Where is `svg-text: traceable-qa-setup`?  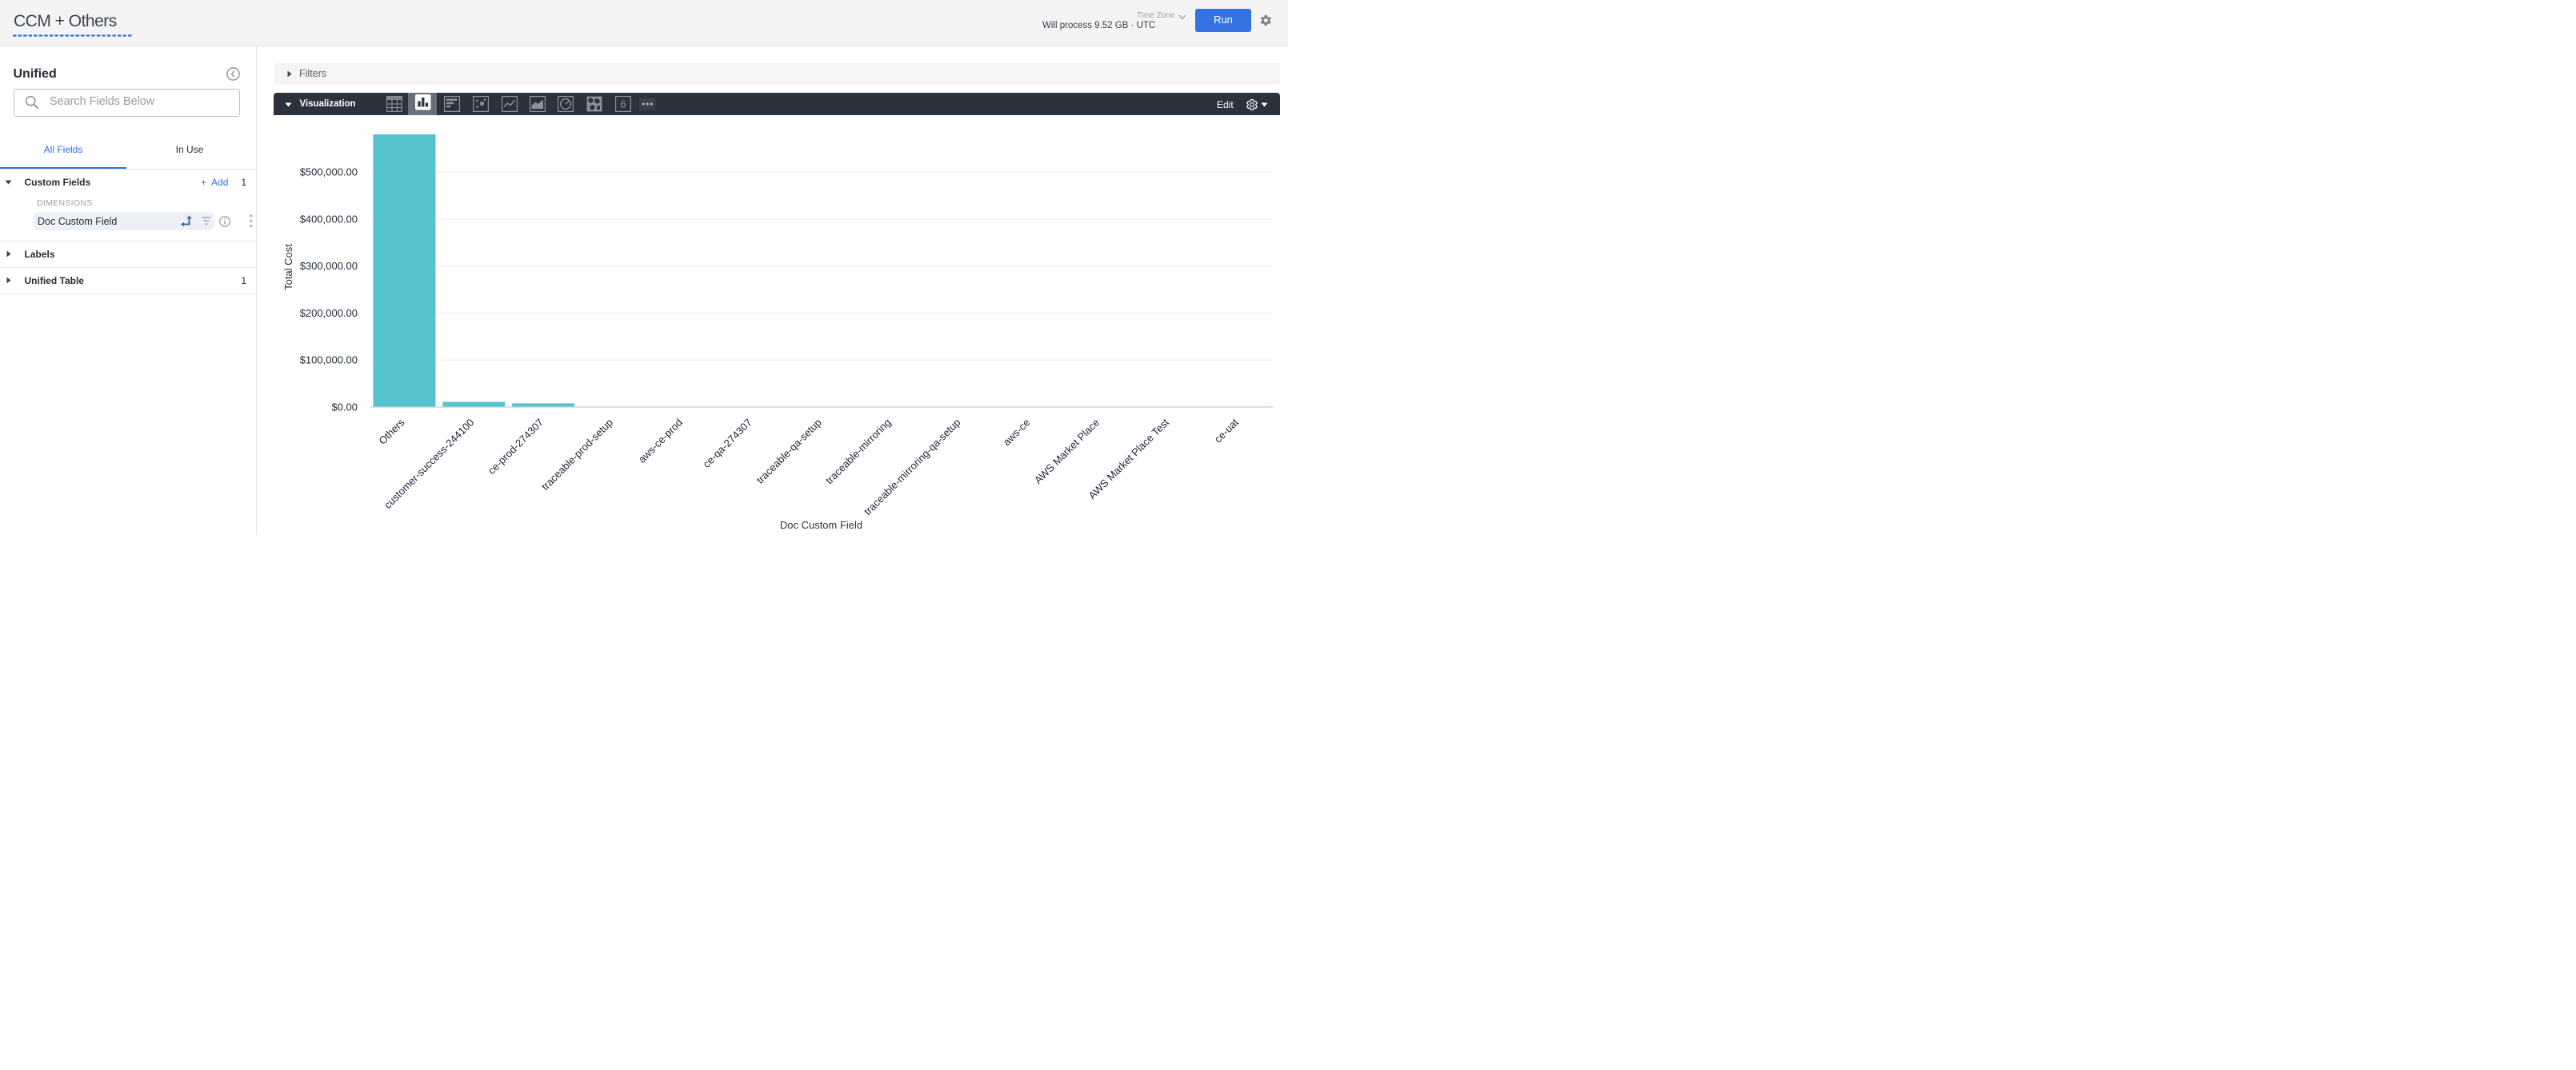
svg-text: traceable-qa-setup is located at coordinates (789, 451).